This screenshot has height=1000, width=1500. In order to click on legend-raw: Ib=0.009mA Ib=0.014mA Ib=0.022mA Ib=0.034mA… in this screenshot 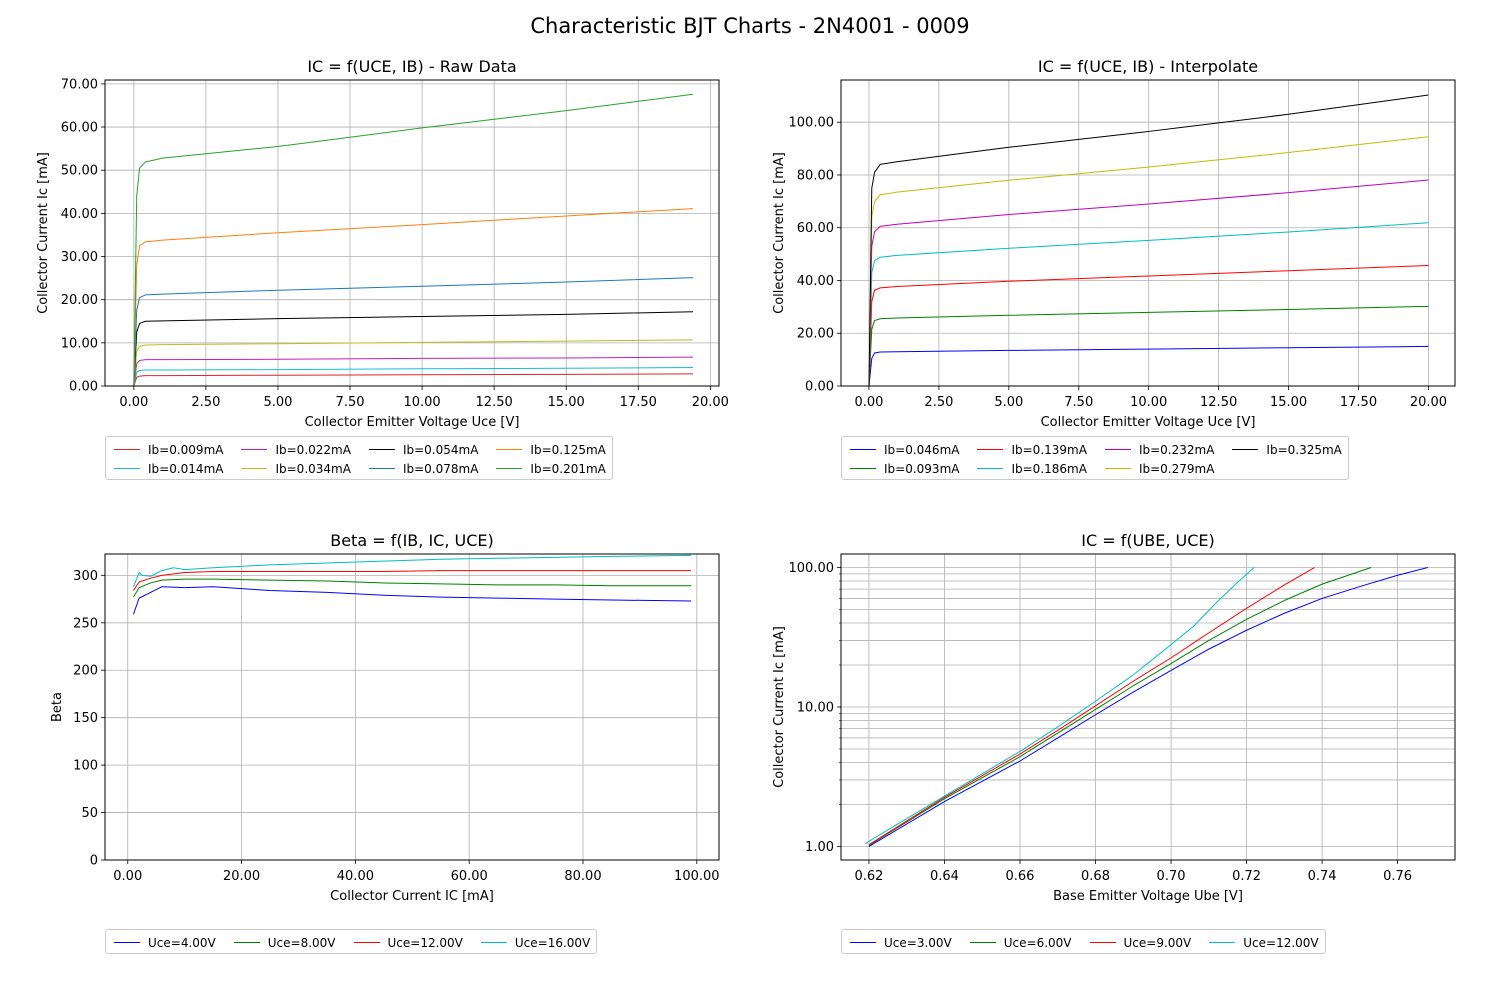, I will do `click(359, 458)`.